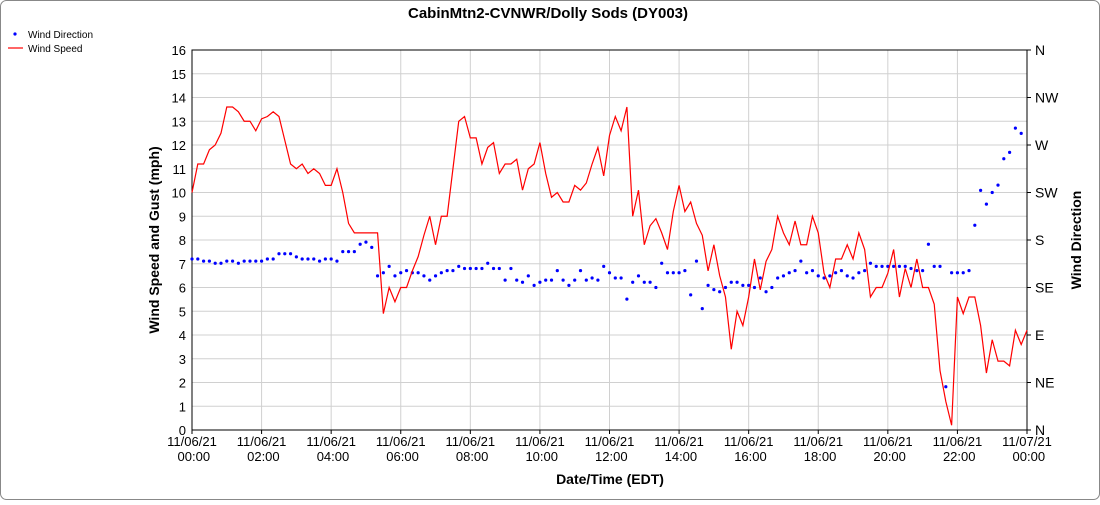  What do you see at coordinates (15, 34) in the screenshot?
I see `legend-marker` at bounding box center [15, 34].